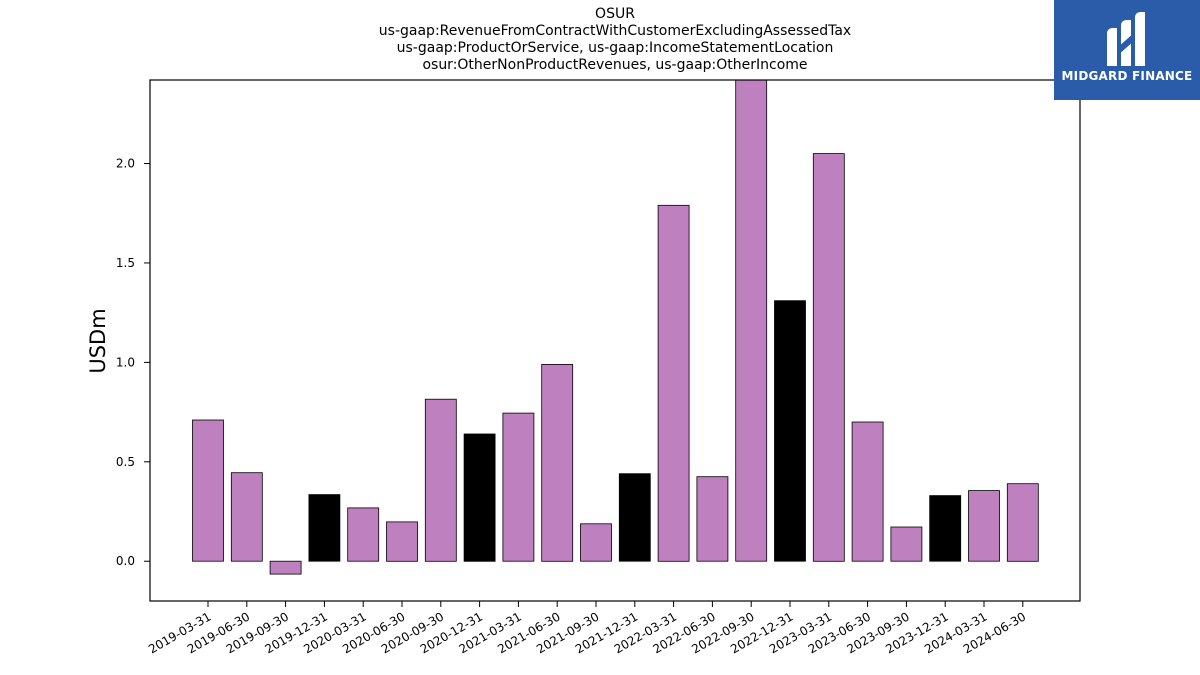 This screenshot has width=1200, height=675. I want to click on logo-text: MIDGARD FINANCE, so click(1127, 76).